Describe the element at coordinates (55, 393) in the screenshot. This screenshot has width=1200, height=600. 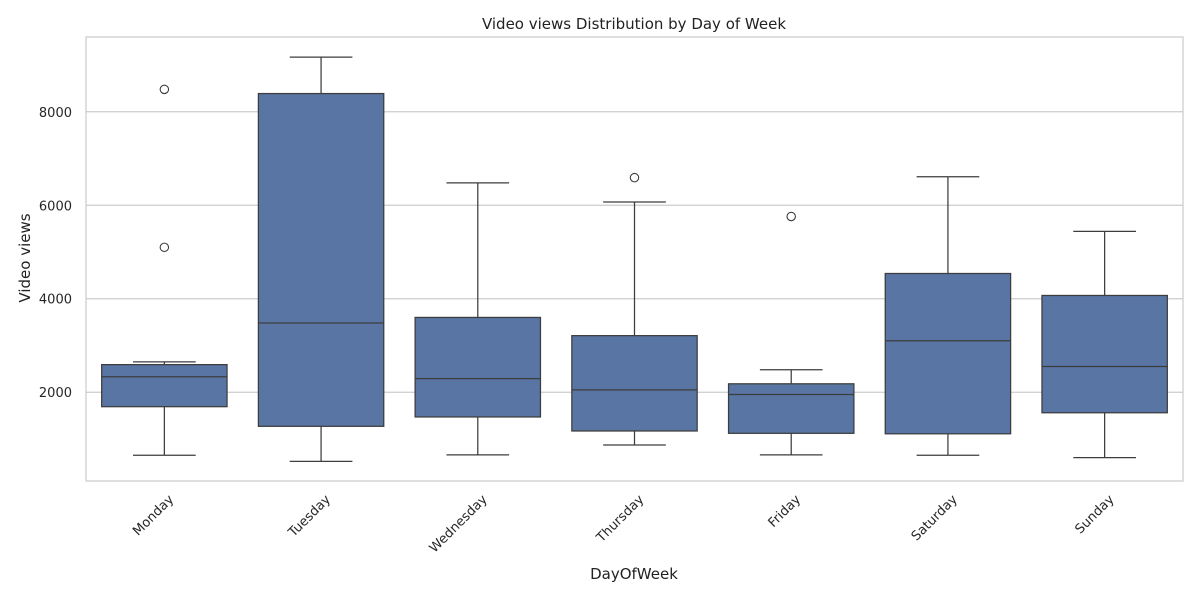
I see `y-tick-label: 2000` at that location.